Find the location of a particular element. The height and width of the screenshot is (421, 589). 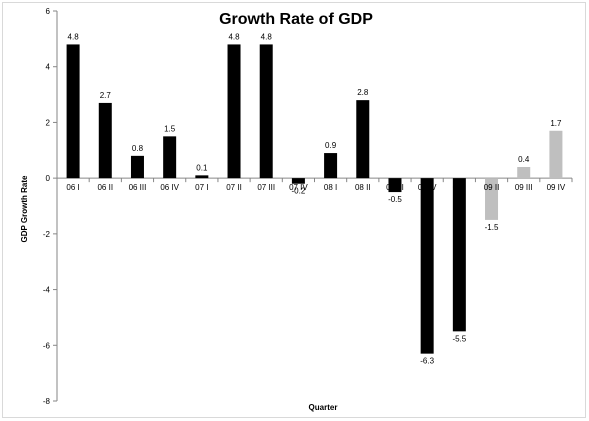

bar-09-iii is located at coordinates (524, 173).